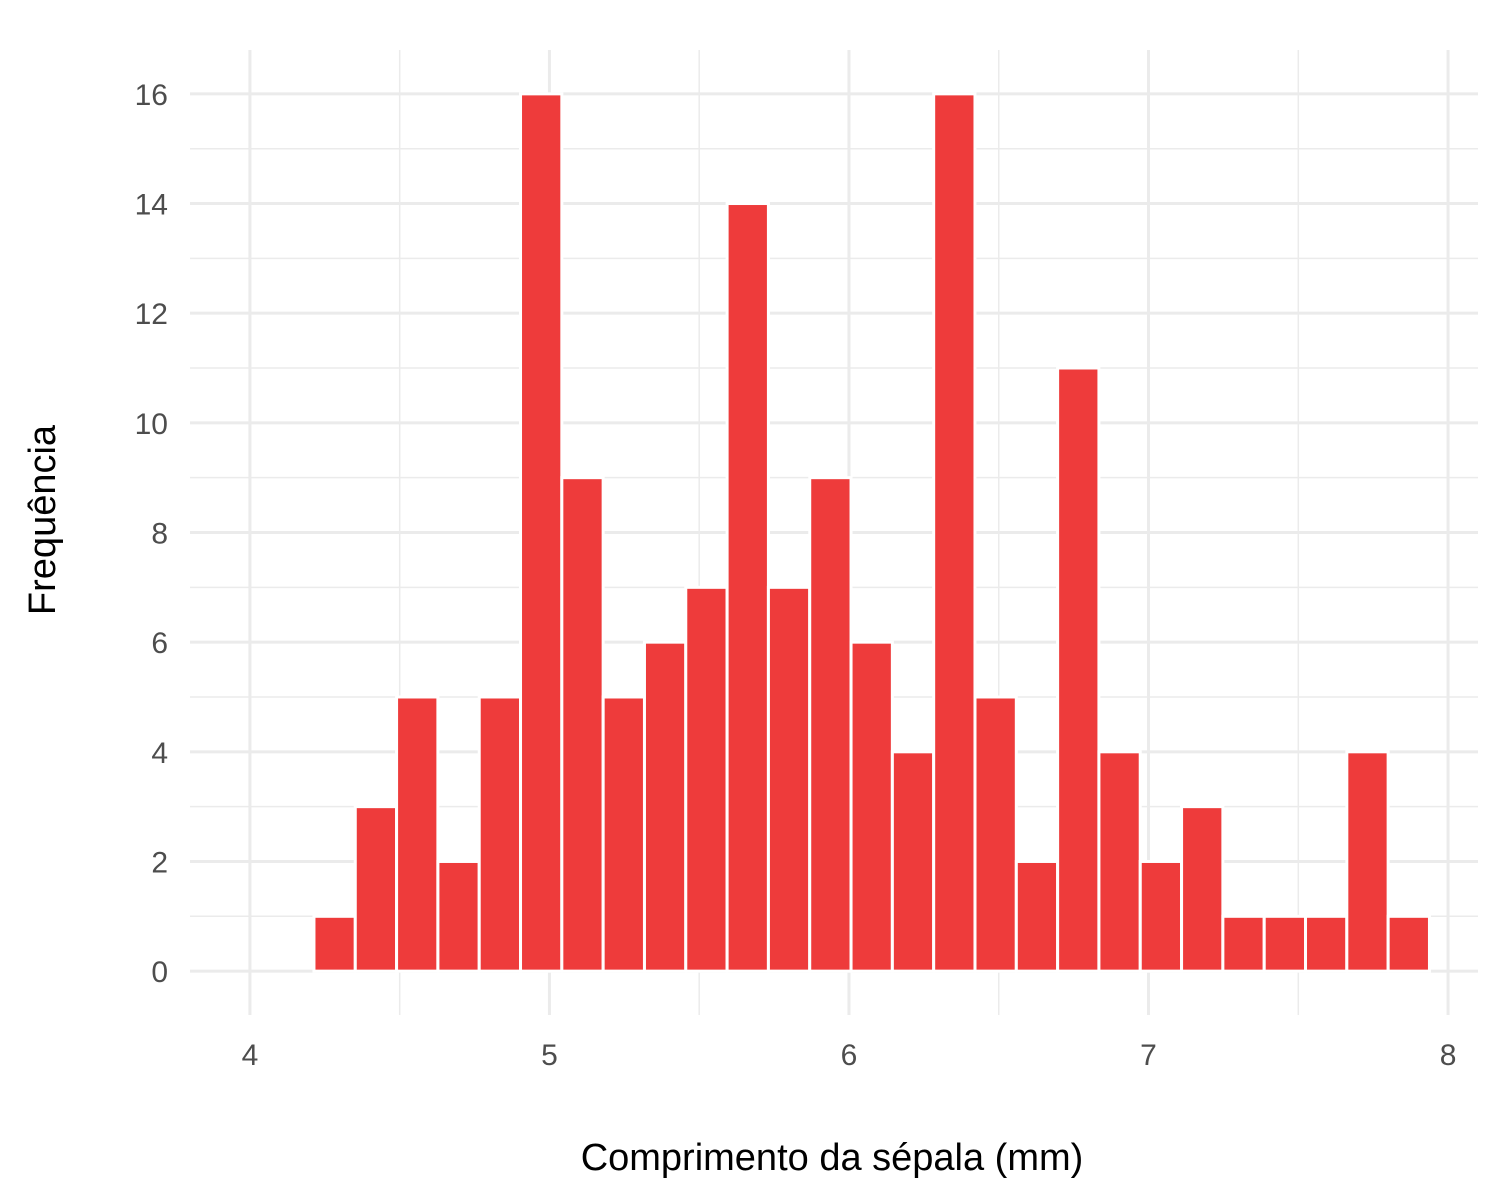 The width and height of the screenshot is (1500, 1200). I want to click on y-axis-title: Frequência, so click(43, 519).